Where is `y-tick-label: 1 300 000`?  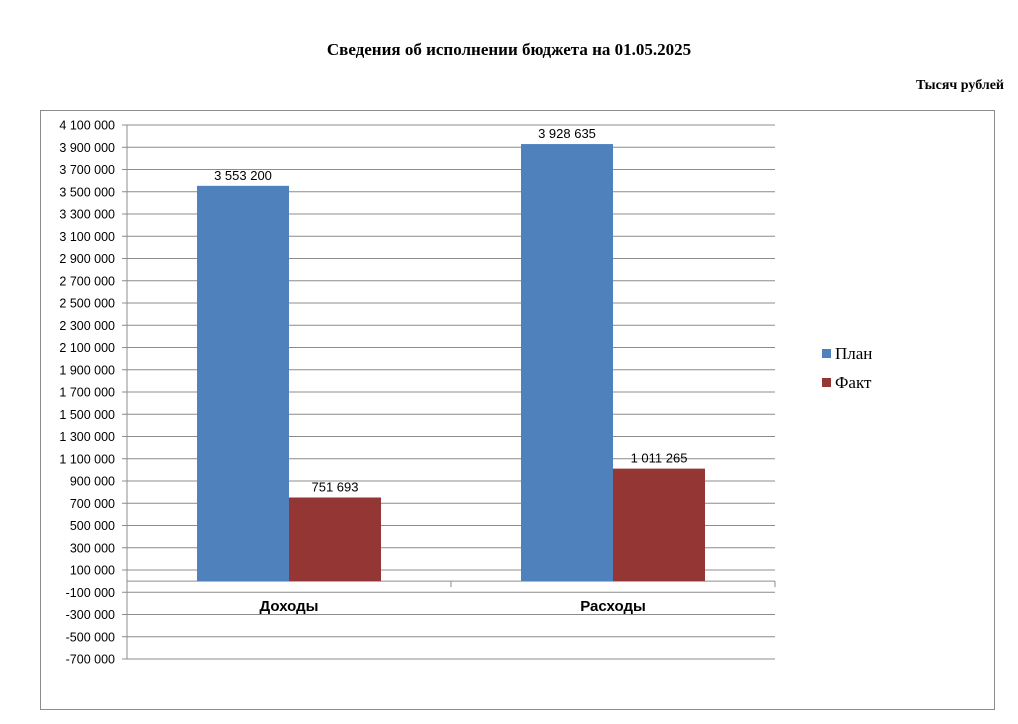 y-tick-label: 1 300 000 is located at coordinates (87, 437).